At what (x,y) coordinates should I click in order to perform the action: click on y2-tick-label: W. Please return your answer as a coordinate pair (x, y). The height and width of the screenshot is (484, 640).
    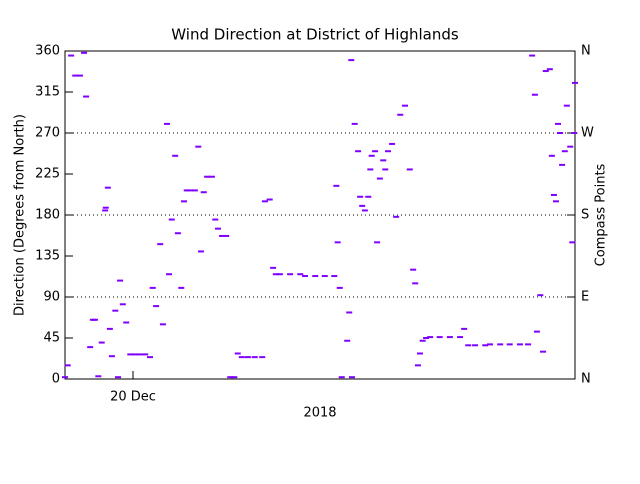
    Looking at the image, I should click on (587, 133).